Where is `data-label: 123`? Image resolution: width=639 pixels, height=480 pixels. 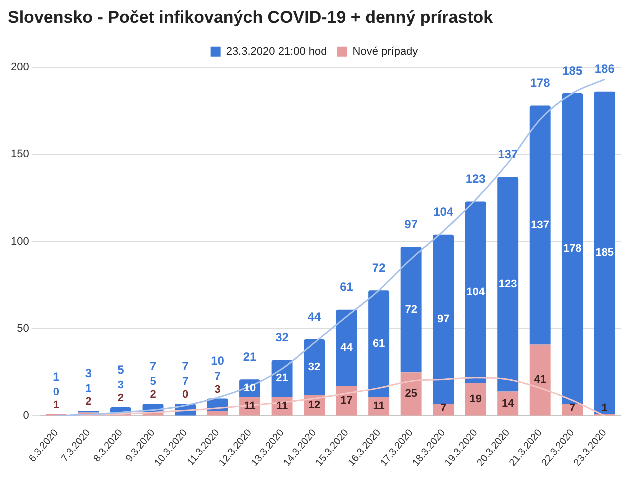
data-label: 123 is located at coordinates (508, 284).